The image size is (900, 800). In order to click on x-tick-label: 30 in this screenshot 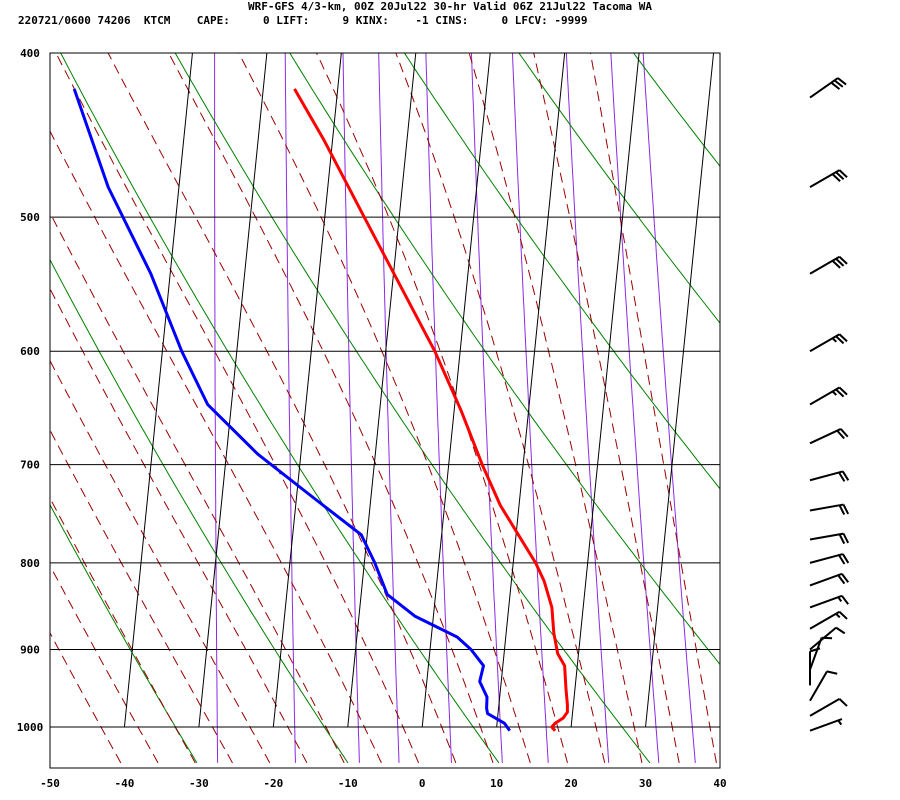, I will do `click(645, 783)`.